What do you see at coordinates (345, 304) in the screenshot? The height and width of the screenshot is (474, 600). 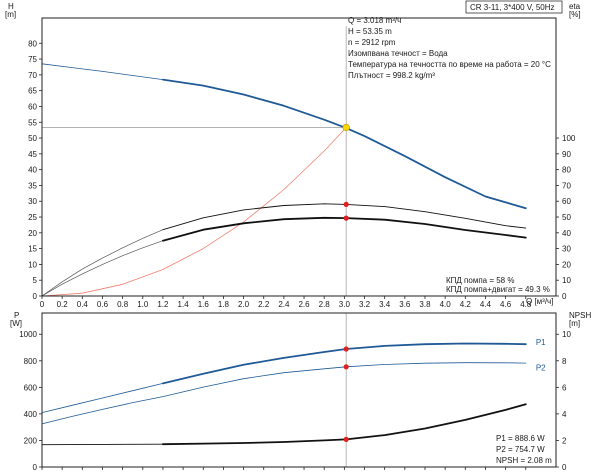 I see `x-tick-label: 3.0` at bounding box center [345, 304].